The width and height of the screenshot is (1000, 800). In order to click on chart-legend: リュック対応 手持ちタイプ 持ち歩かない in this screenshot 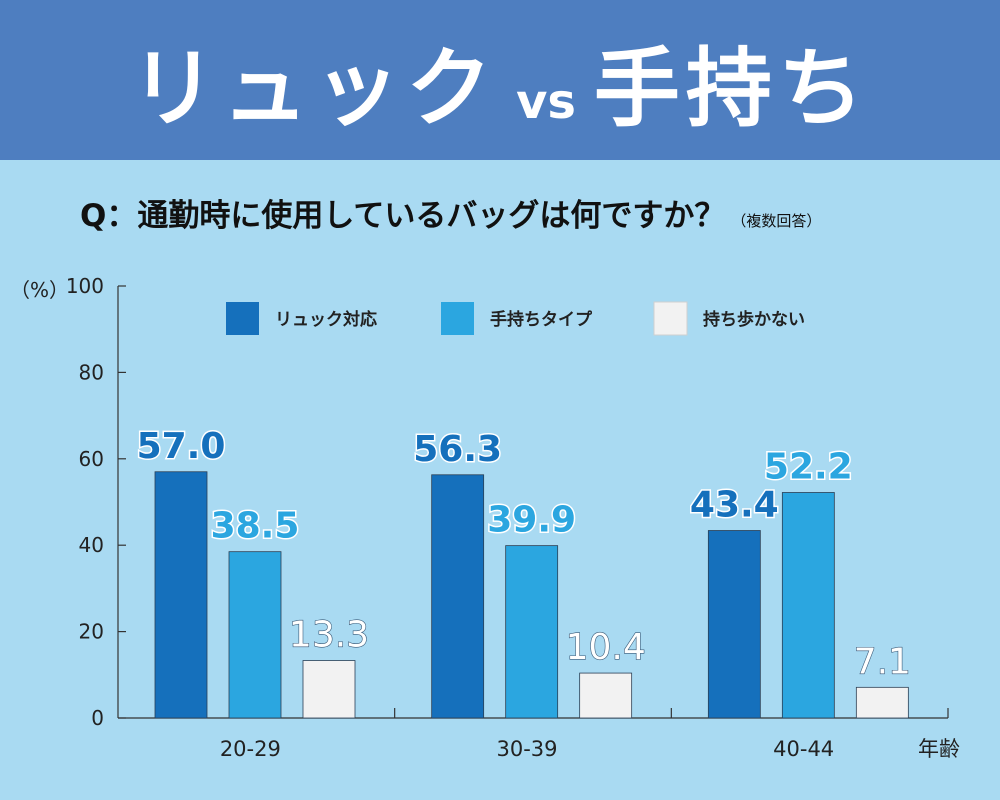, I will do `click(515, 318)`.